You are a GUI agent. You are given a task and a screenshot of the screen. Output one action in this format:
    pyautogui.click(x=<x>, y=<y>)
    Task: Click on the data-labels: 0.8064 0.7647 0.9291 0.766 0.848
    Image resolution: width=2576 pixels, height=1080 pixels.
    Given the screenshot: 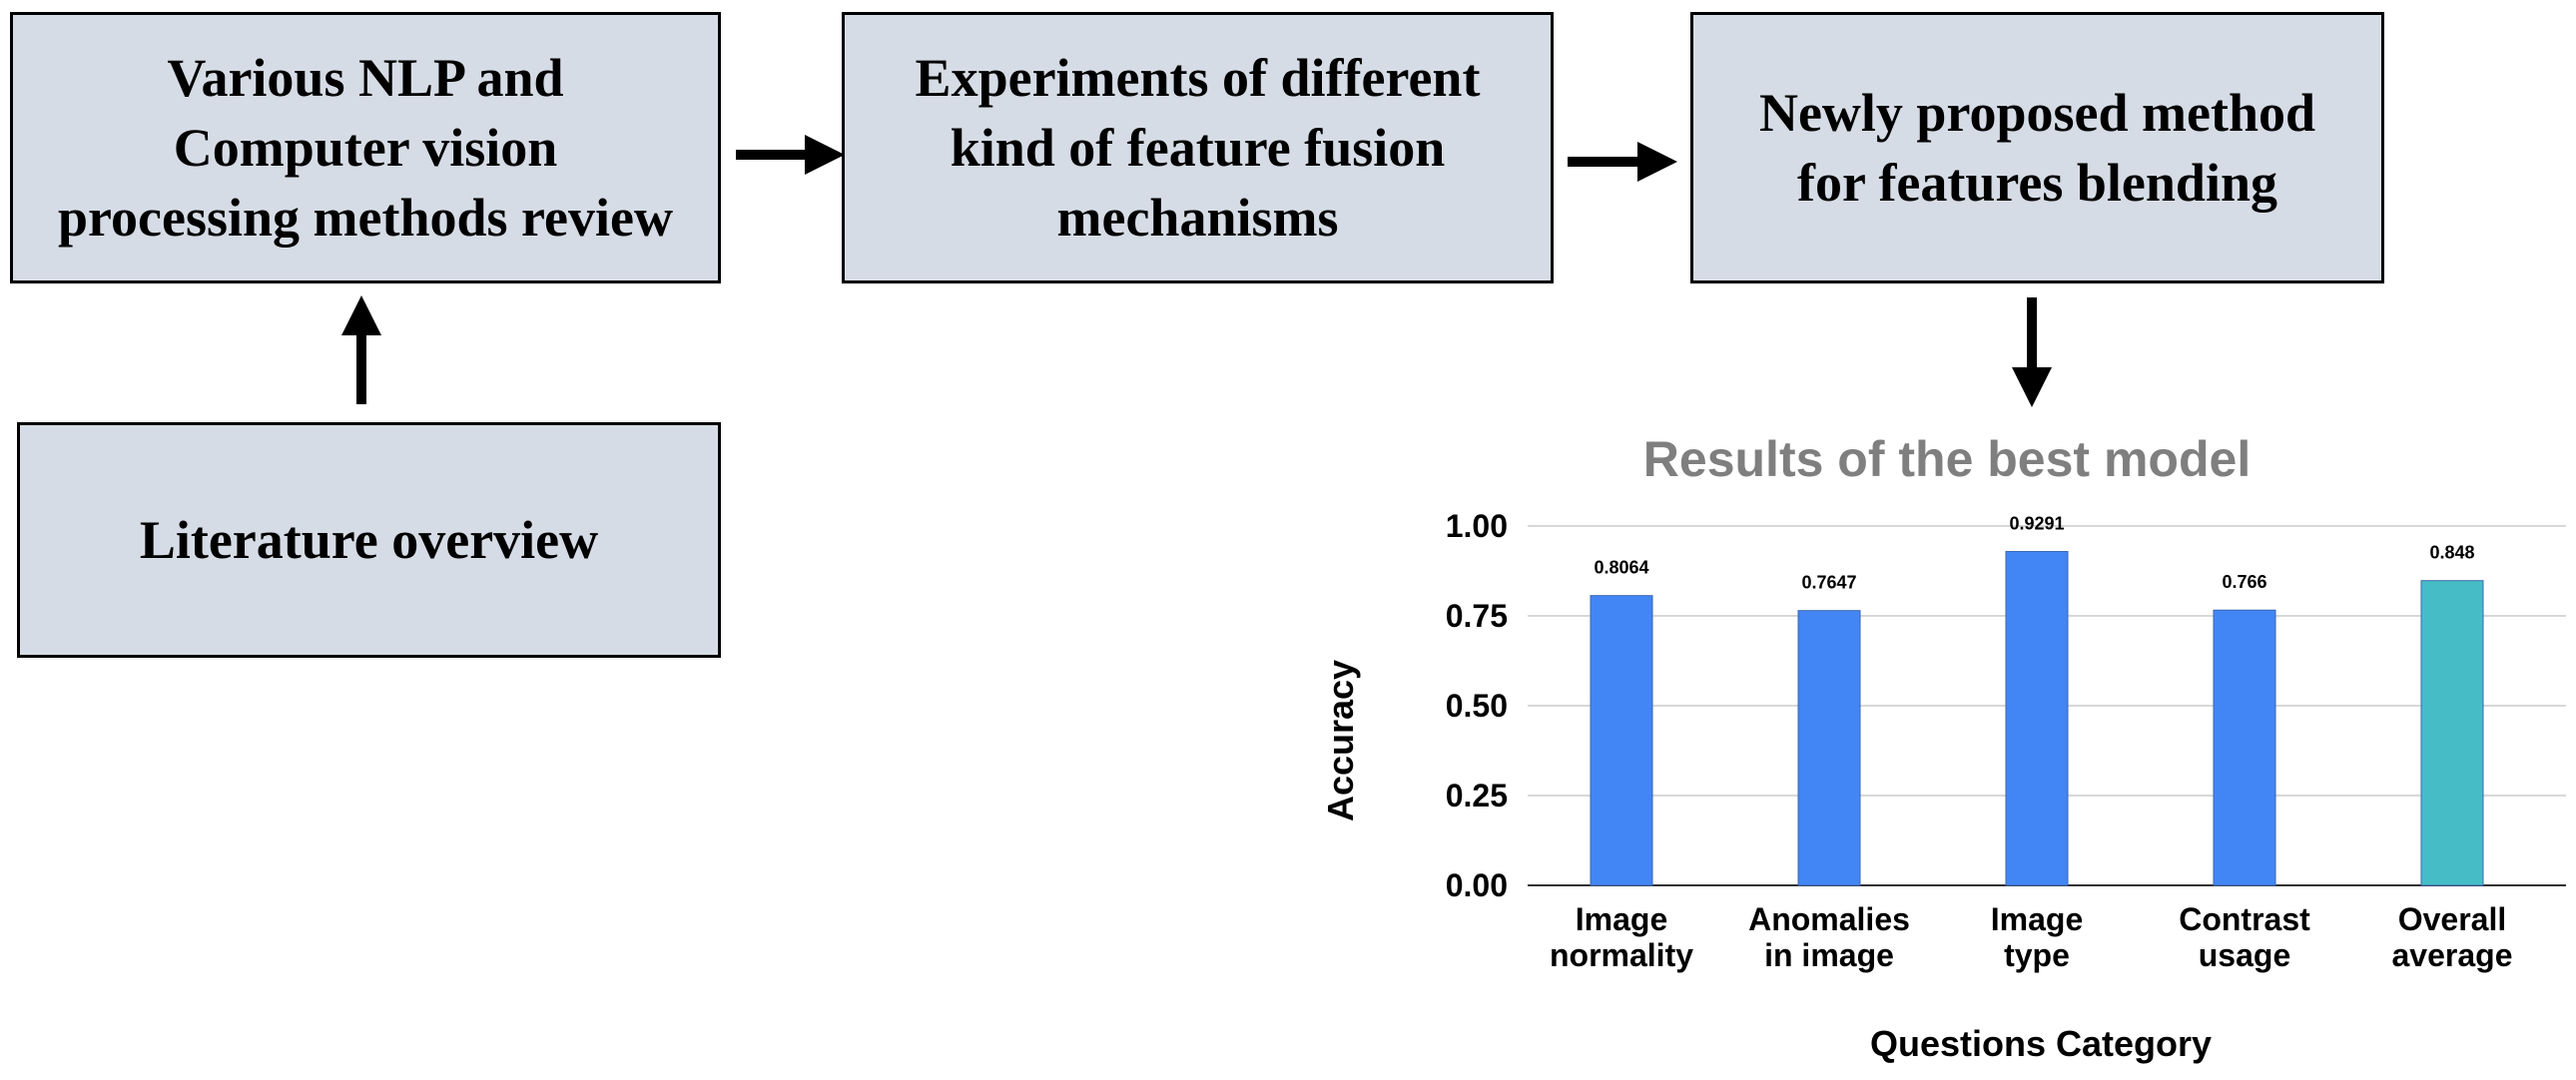 What is the action you would take?
    pyautogui.click(x=2034, y=553)
    